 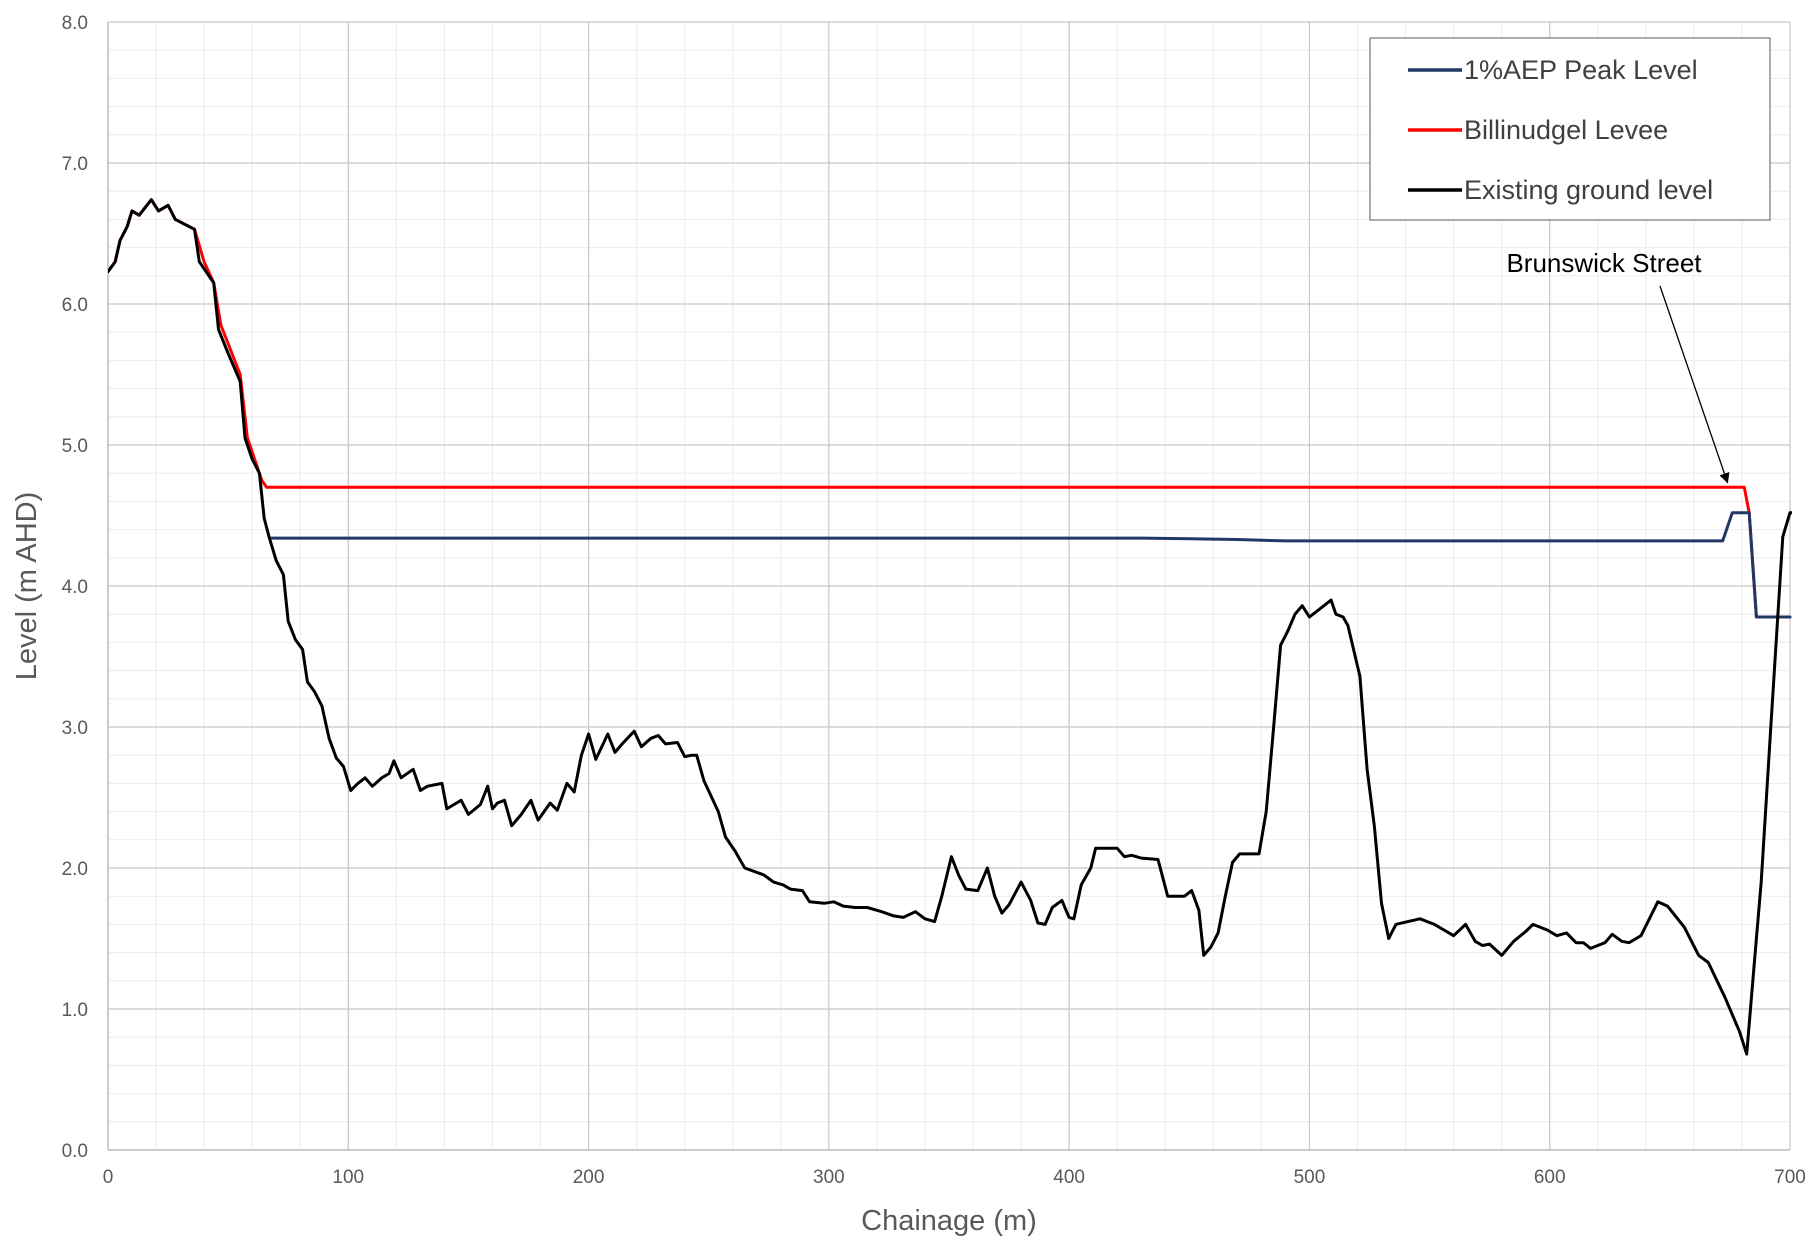 I want to click on y-tick-label: 3.0, so click(x=75, y=728).